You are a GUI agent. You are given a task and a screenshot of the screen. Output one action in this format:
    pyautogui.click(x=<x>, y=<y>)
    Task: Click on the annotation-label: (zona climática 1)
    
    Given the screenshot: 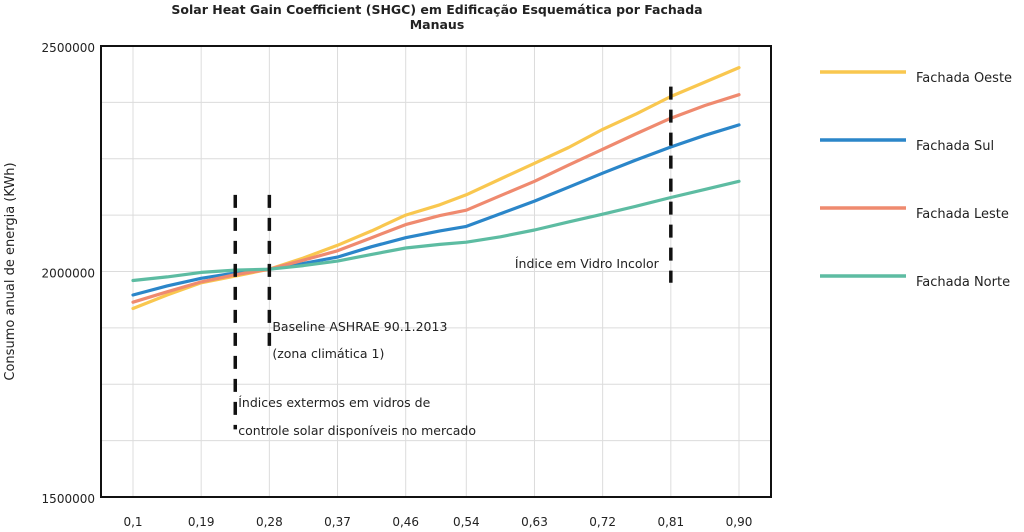 What is the action you would take?
    pyautogui.click(x=328, y=353)
    